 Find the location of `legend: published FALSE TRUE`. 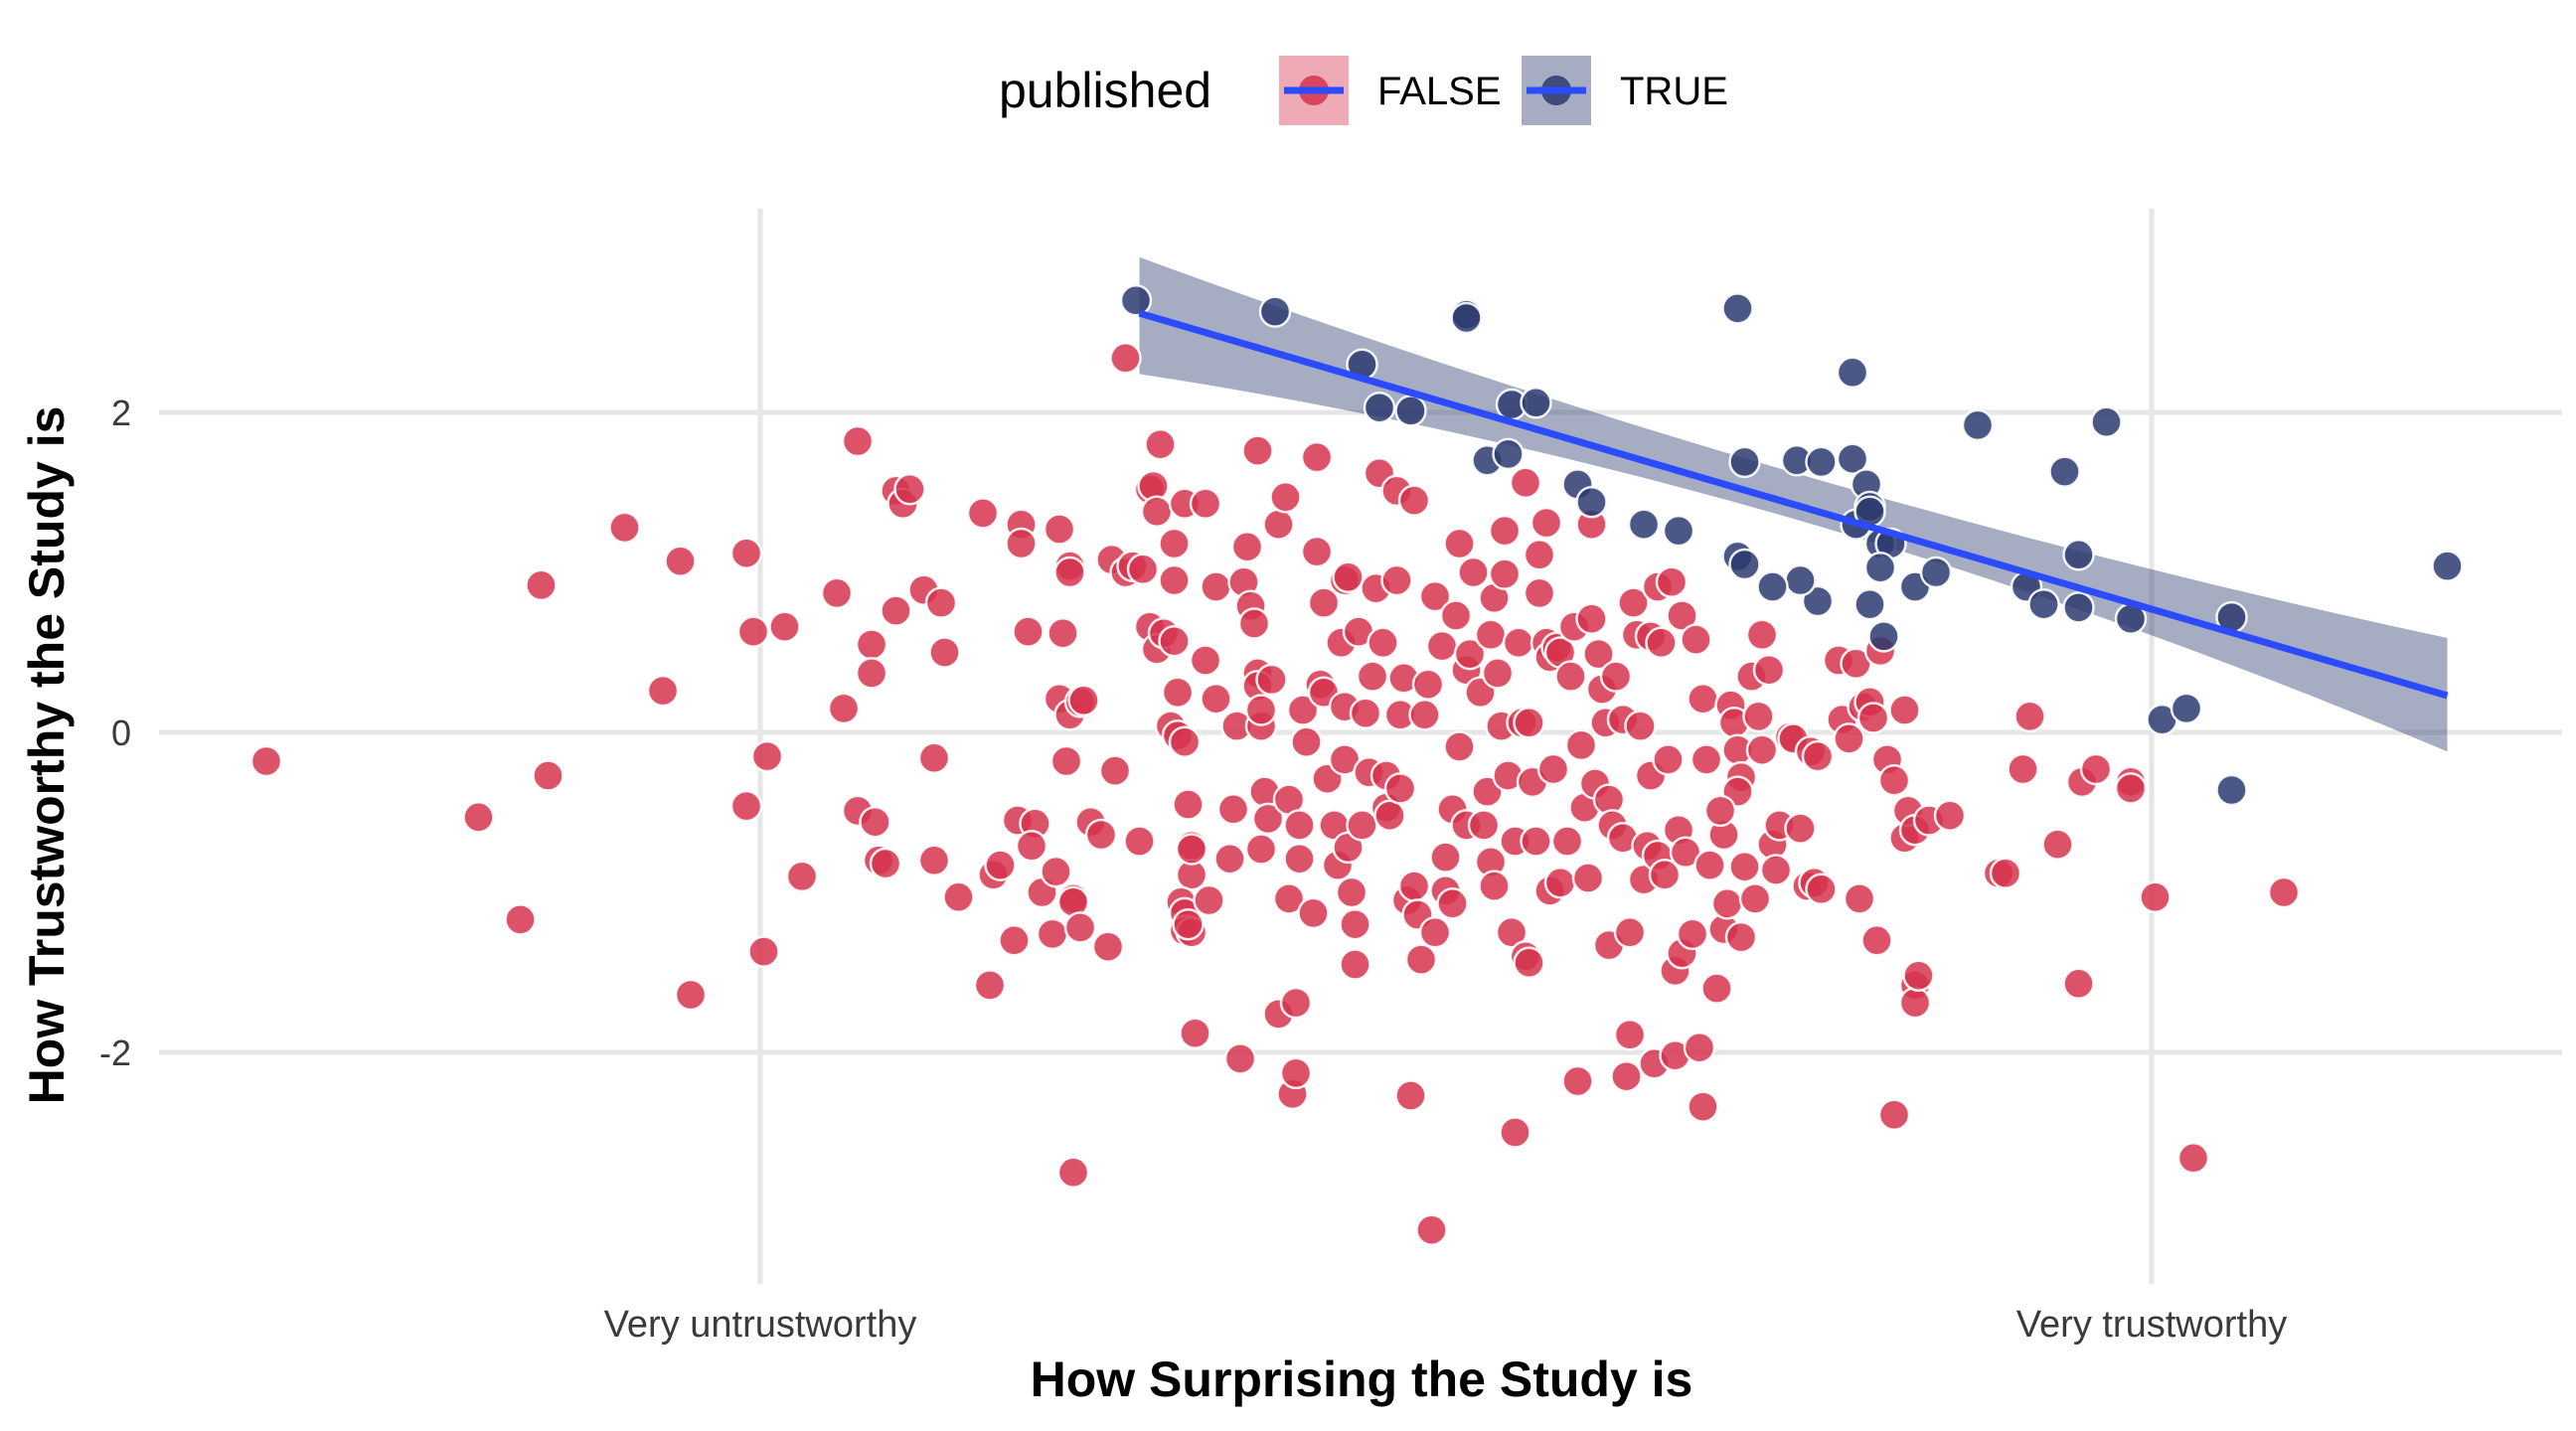

legend: published FALSE TRUE is located at coordinates (1363, 90).